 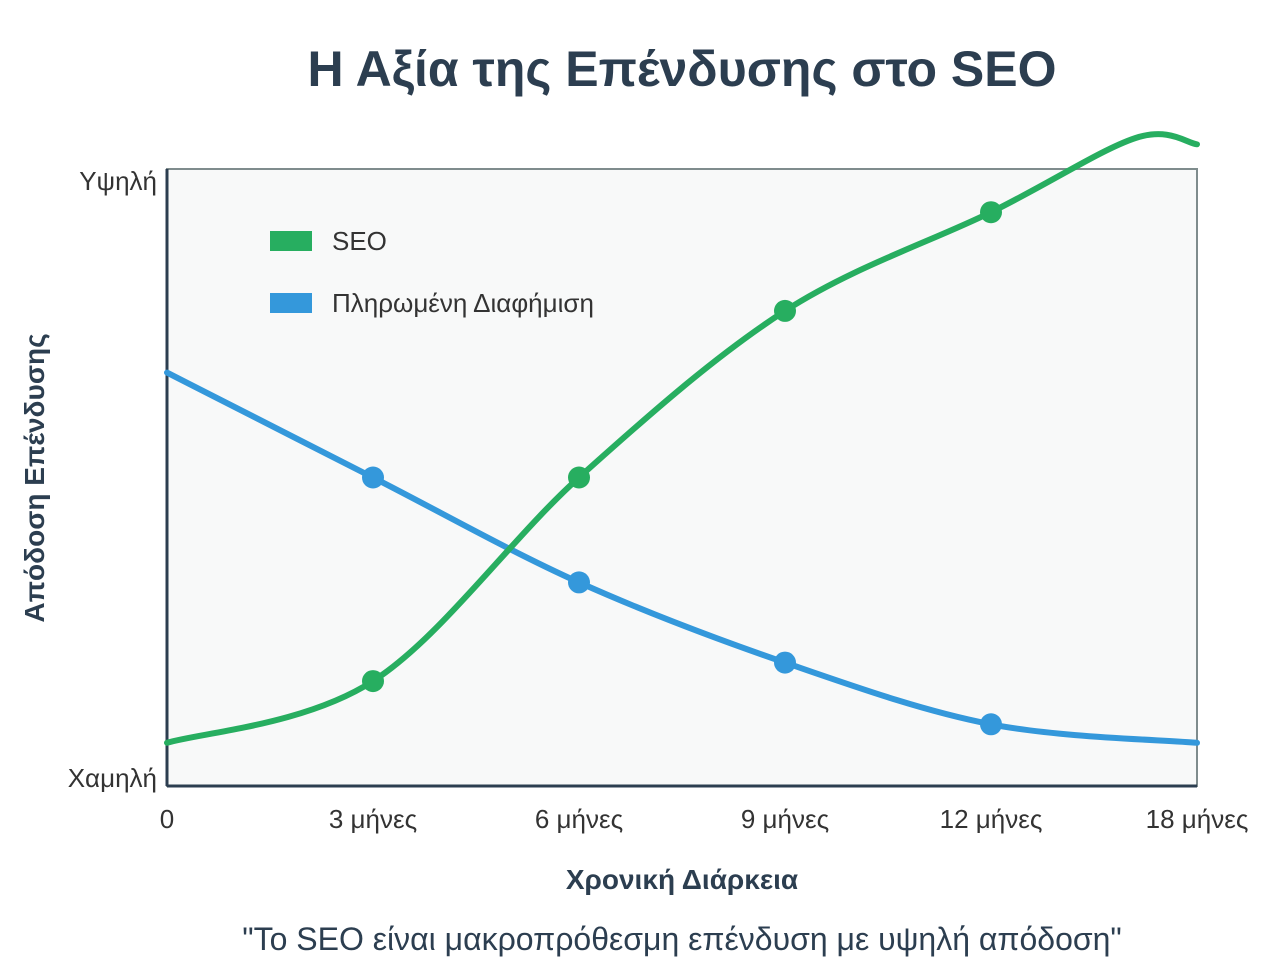 What do you see at coordinates (432, 272) in the screenshot?
I see `legend: SEO Πληρωμένη Διαφήμιση` at bounding box center [432, 272].